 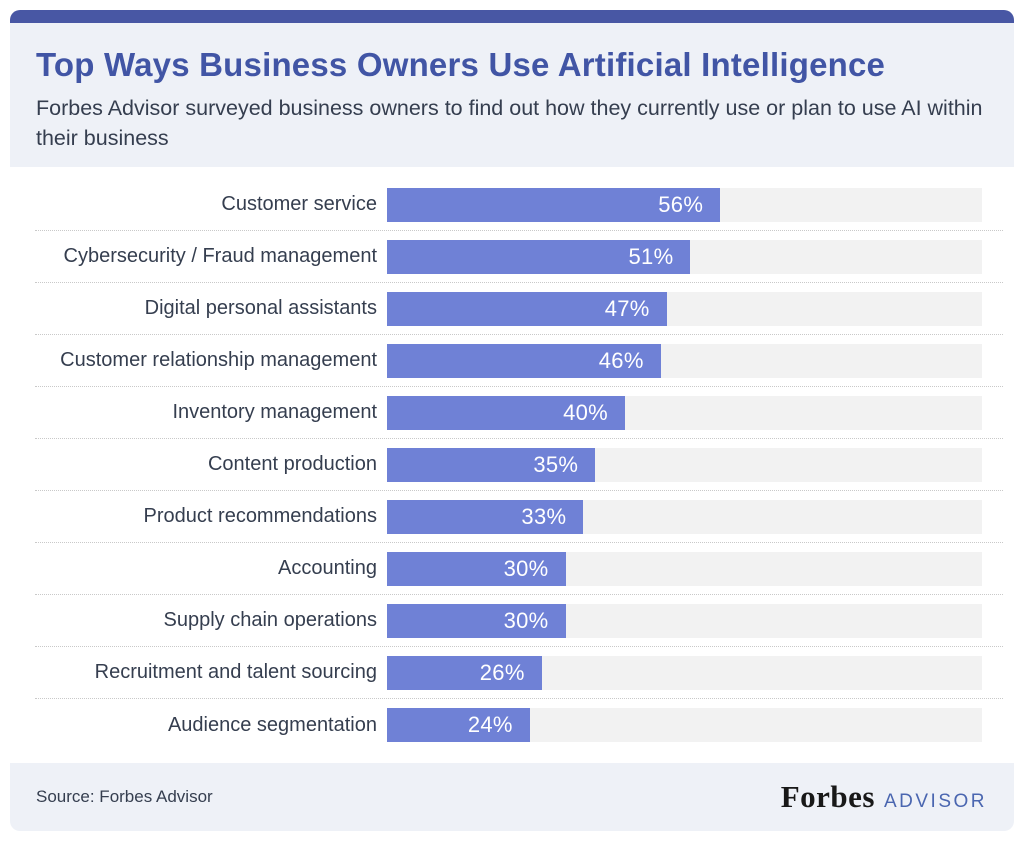 I want to click on bar-category-label: Customer service, so click(x=299, y=204).